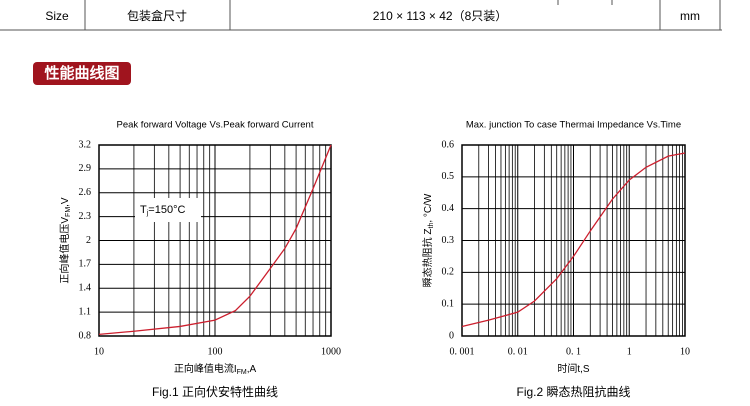  Describe the element at coordinates (147, 213) in the screenshot. I see `annotation-part: j` at that location.